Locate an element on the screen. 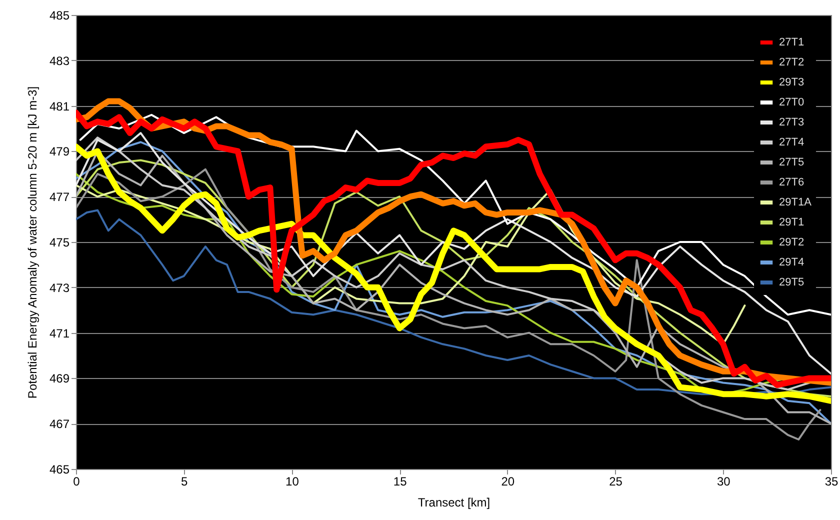 The height and width of the screenshot is (520, 840). y-tick-label: 479 is located at coordinates (59, 151).